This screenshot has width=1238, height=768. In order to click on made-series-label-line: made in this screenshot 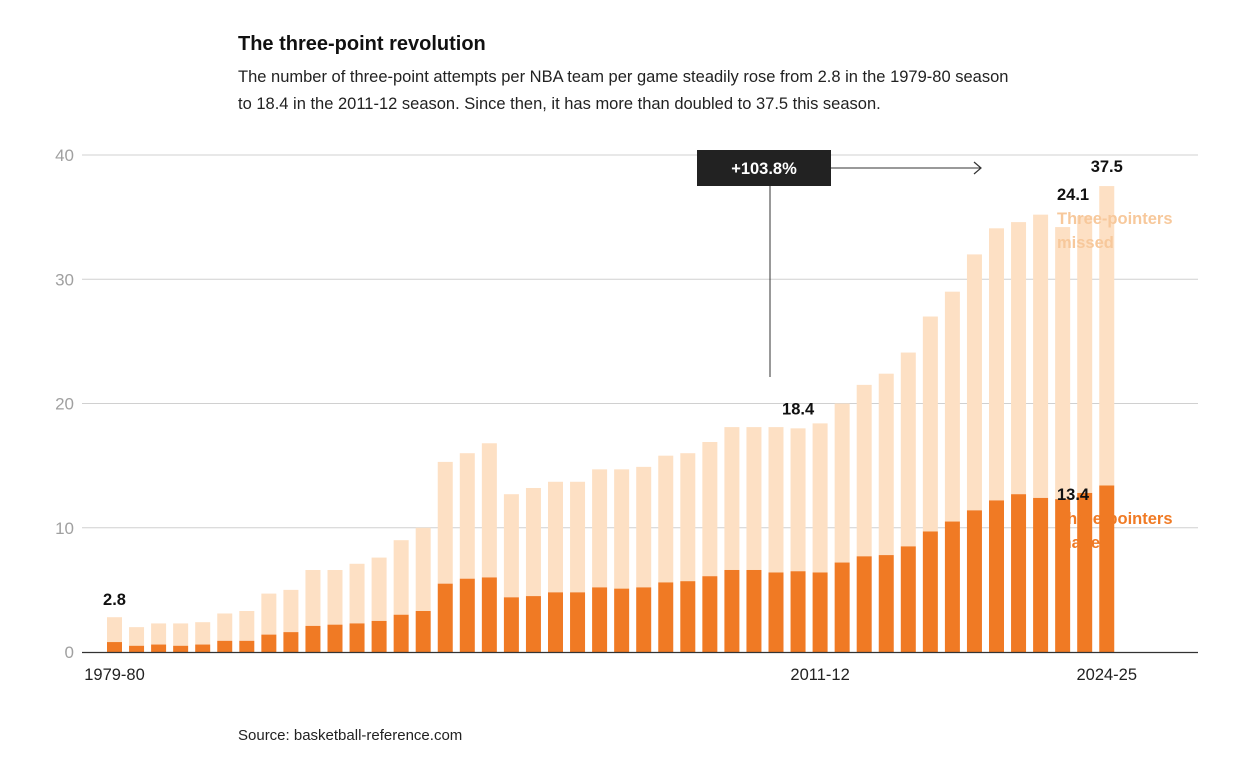, I will do `click(1078, 543)`.